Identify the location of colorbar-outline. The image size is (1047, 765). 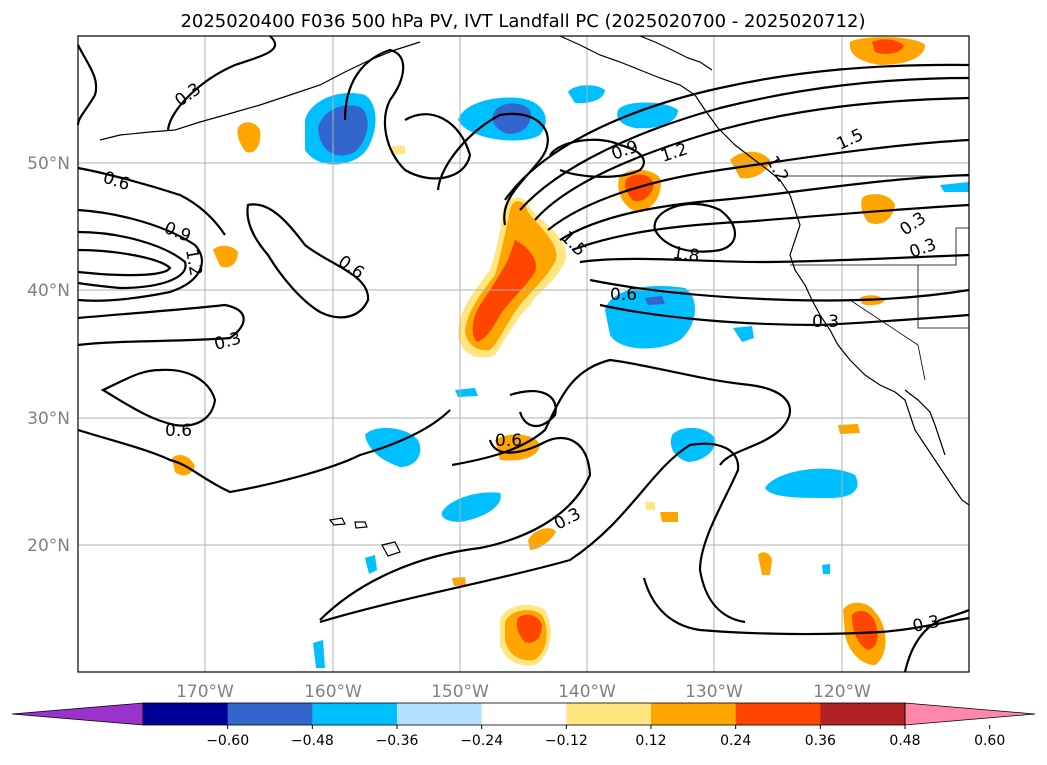
(524, 714).